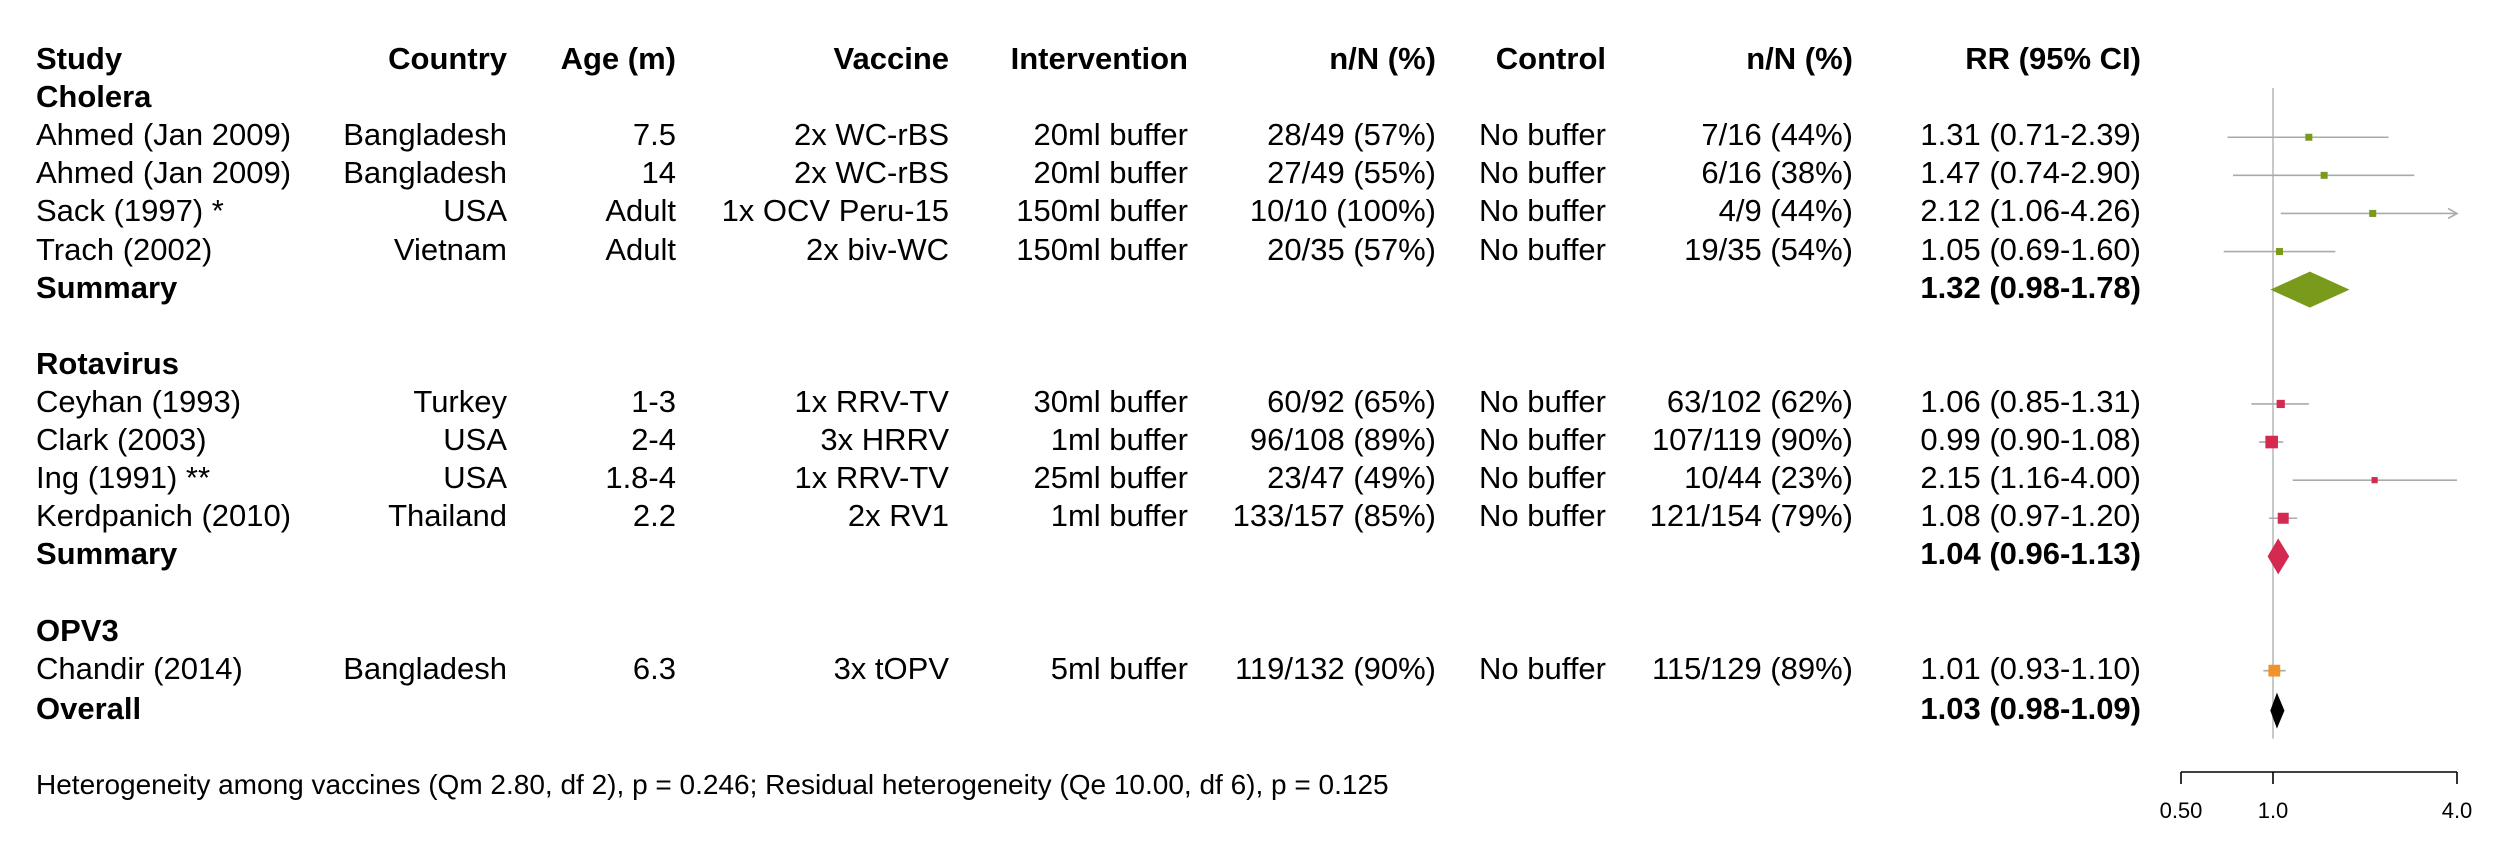 The height and width of the screenshot is (864, 2496). Describe the element at coordinates (1342, 439) in the screenshot. I see `table-cell-int_nN: 96/108 (89%)` at that location.